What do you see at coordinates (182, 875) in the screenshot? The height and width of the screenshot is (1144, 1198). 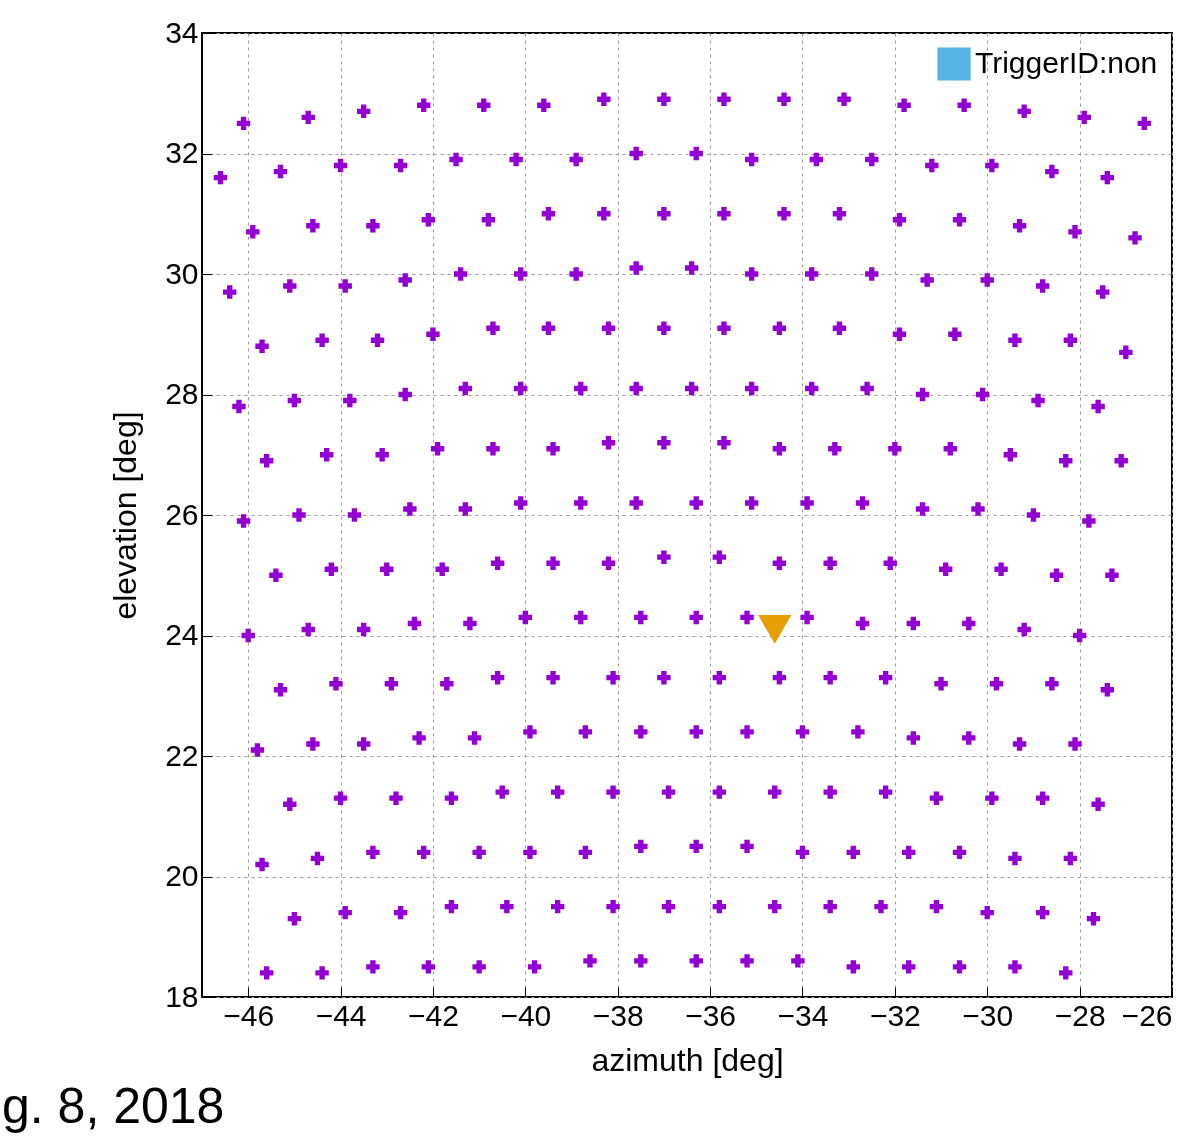 I see `y-tick-label: 20` at bounding box center [182, 875].